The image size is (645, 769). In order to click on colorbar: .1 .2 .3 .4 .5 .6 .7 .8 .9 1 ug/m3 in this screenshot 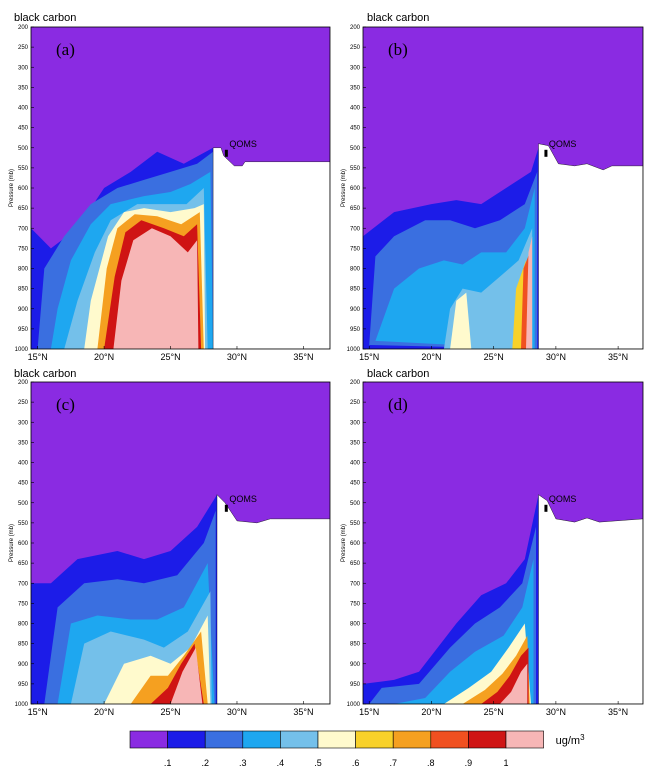, I will do `click(357, 749)`.